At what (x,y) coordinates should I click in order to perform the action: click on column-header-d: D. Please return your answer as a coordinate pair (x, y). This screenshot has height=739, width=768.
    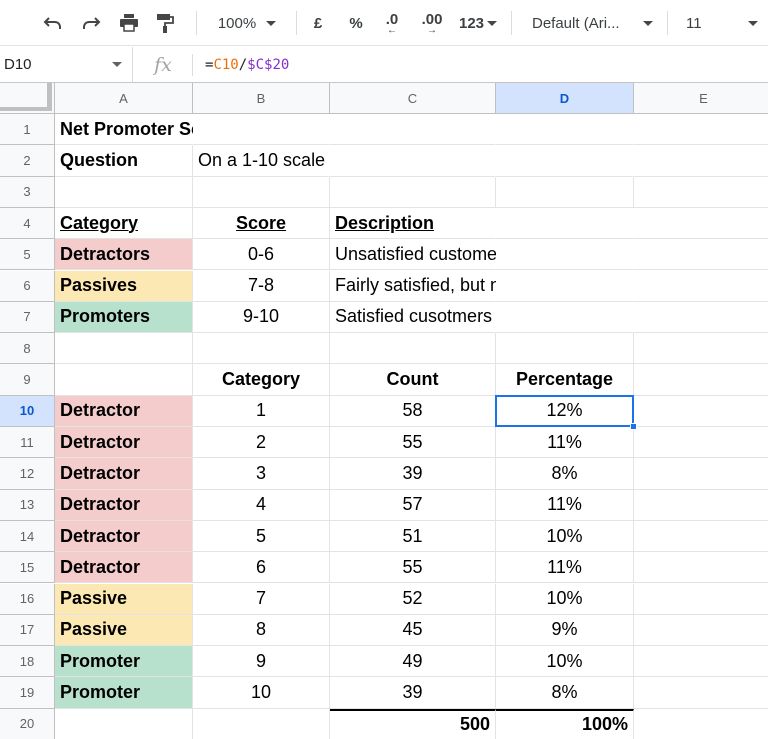
    Looking at the image, I should click on (565, 98).